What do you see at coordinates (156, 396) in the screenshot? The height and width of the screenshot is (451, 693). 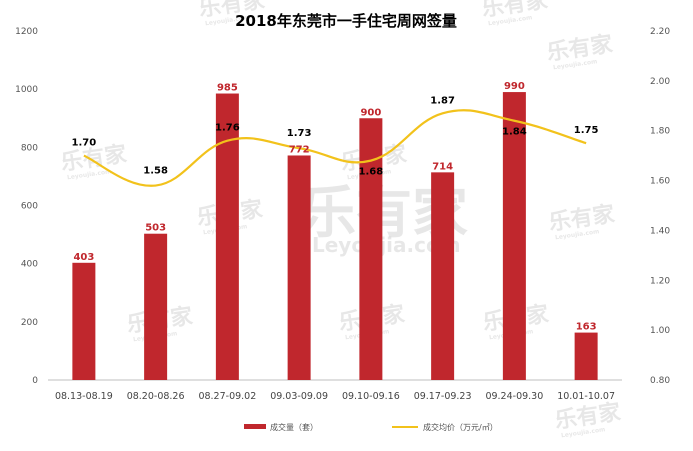 I see `x-tick-label: 08.20-08.26` at bounding box center [156, 396].